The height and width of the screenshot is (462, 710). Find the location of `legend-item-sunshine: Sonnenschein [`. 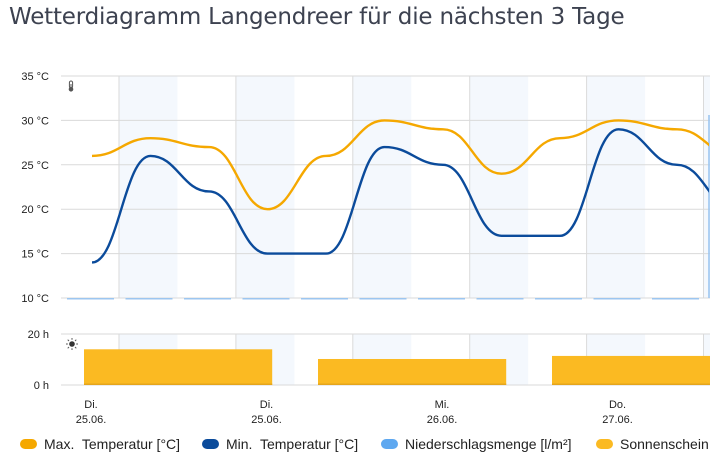

legend-item-sunshine: Sonnenschein [ is located at coordinates (653, 444).